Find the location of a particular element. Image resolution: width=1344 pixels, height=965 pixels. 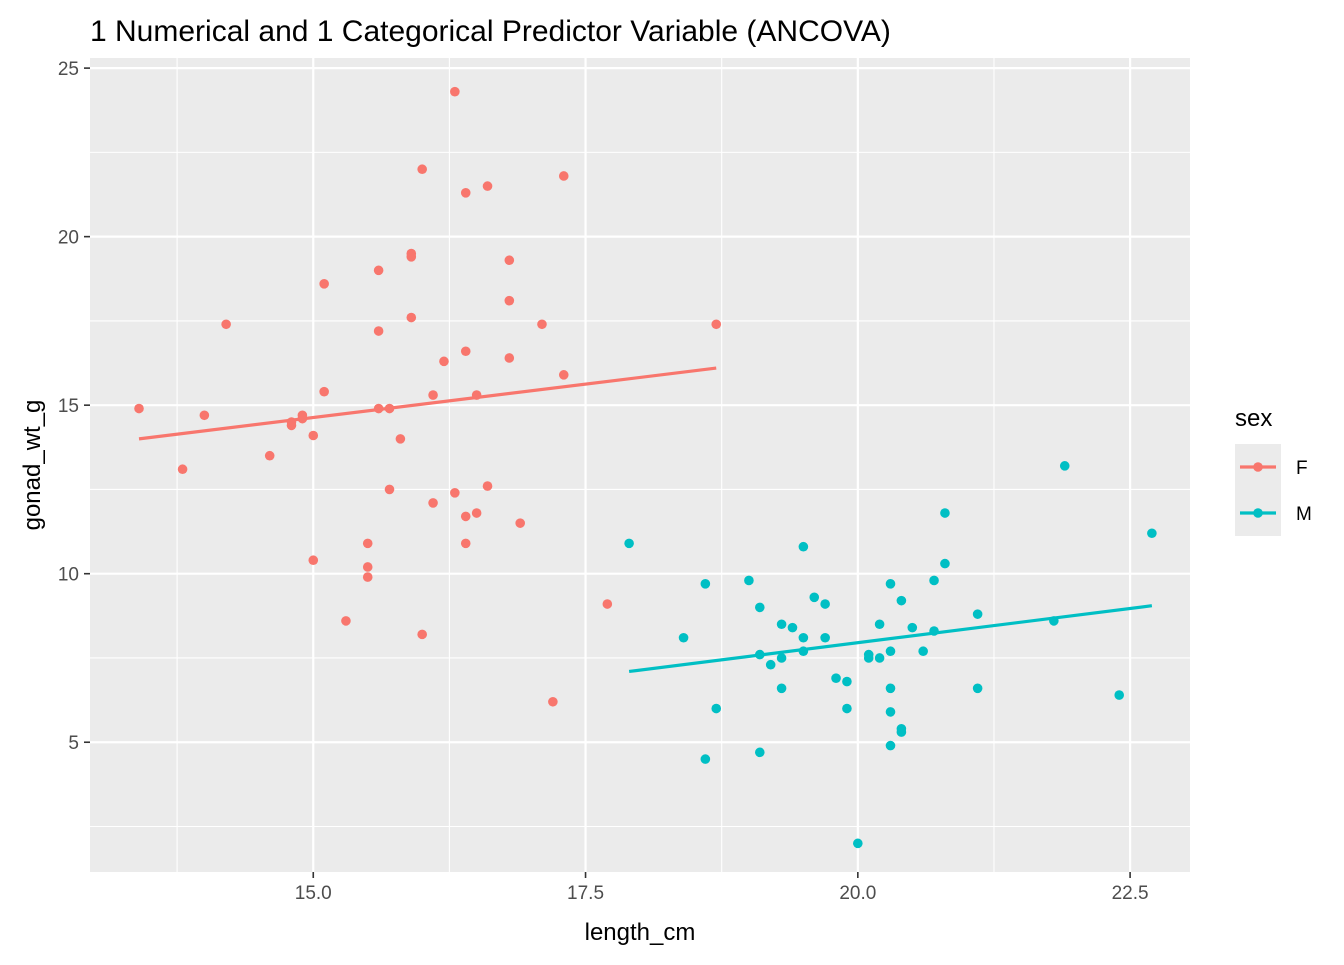

y-axis-title: gonad_wt_g is located at coordinates (32, 465).